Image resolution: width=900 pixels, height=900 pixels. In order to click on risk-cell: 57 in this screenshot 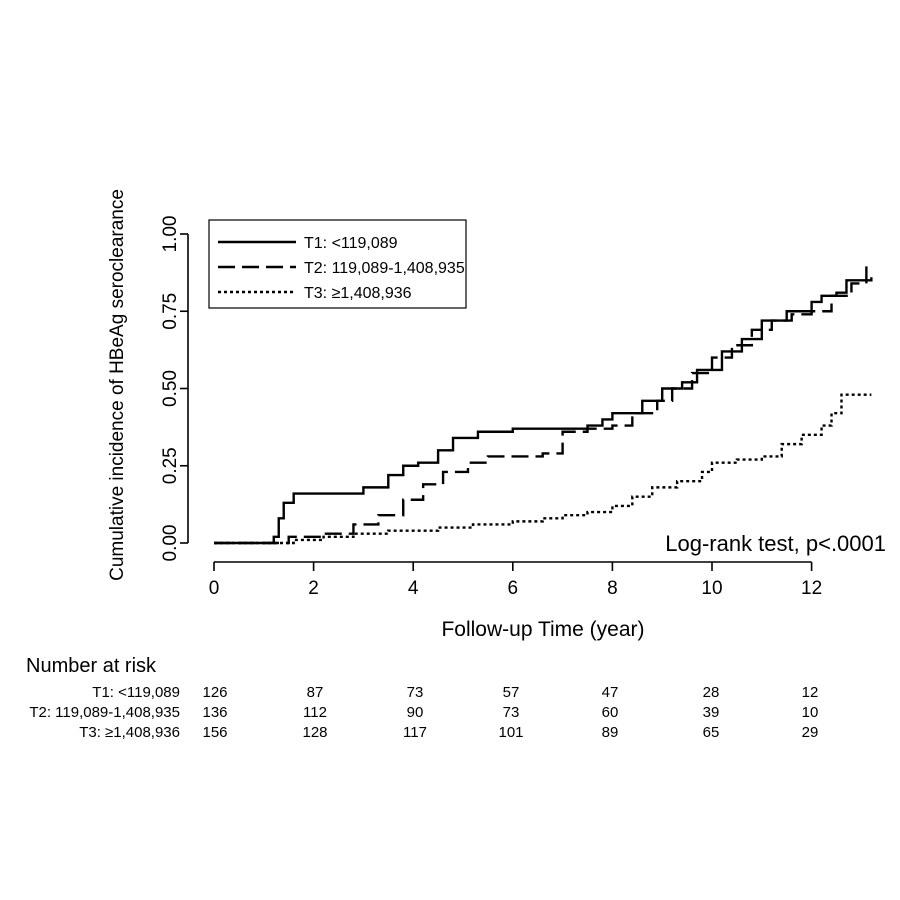, I will do `click(511, 692)`.